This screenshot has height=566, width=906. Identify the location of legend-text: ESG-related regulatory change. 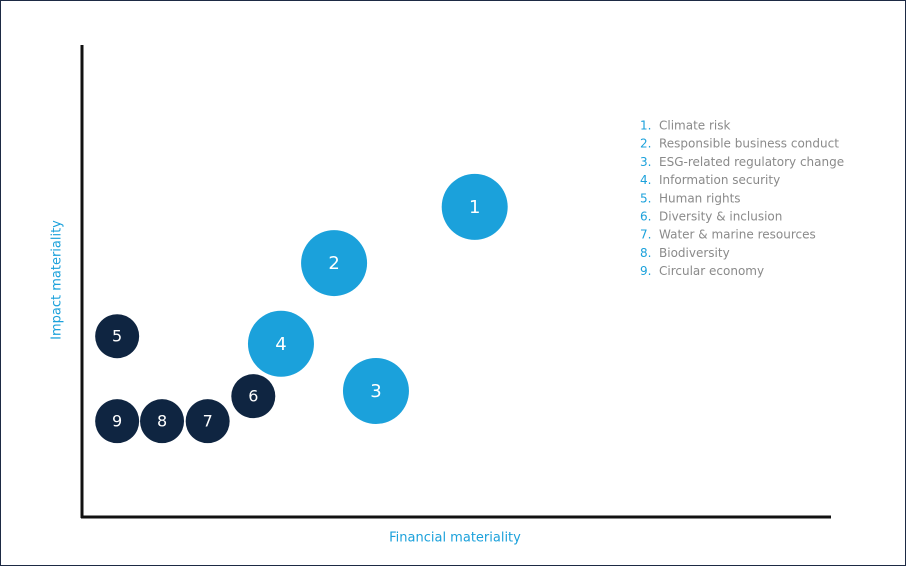
(751, 162).